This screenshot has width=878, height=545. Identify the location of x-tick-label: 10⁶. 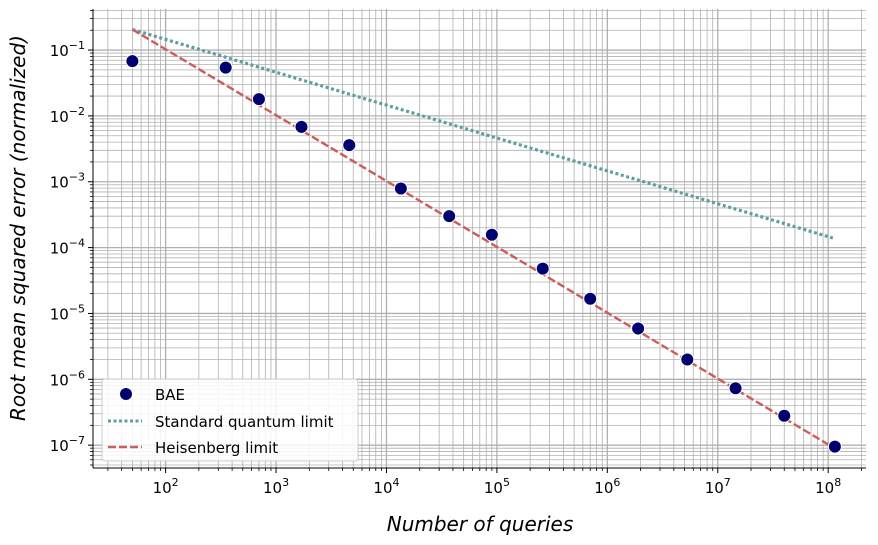
(607, 486).